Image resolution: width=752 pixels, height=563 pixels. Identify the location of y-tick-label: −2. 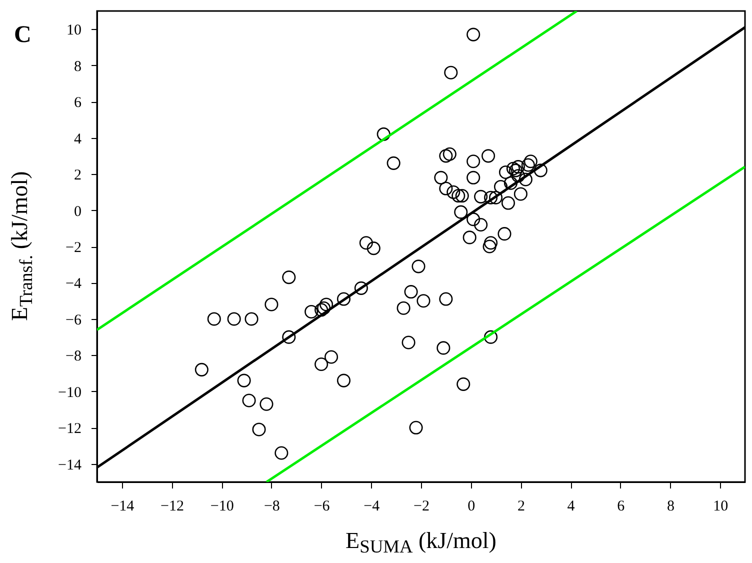
(74, 248).